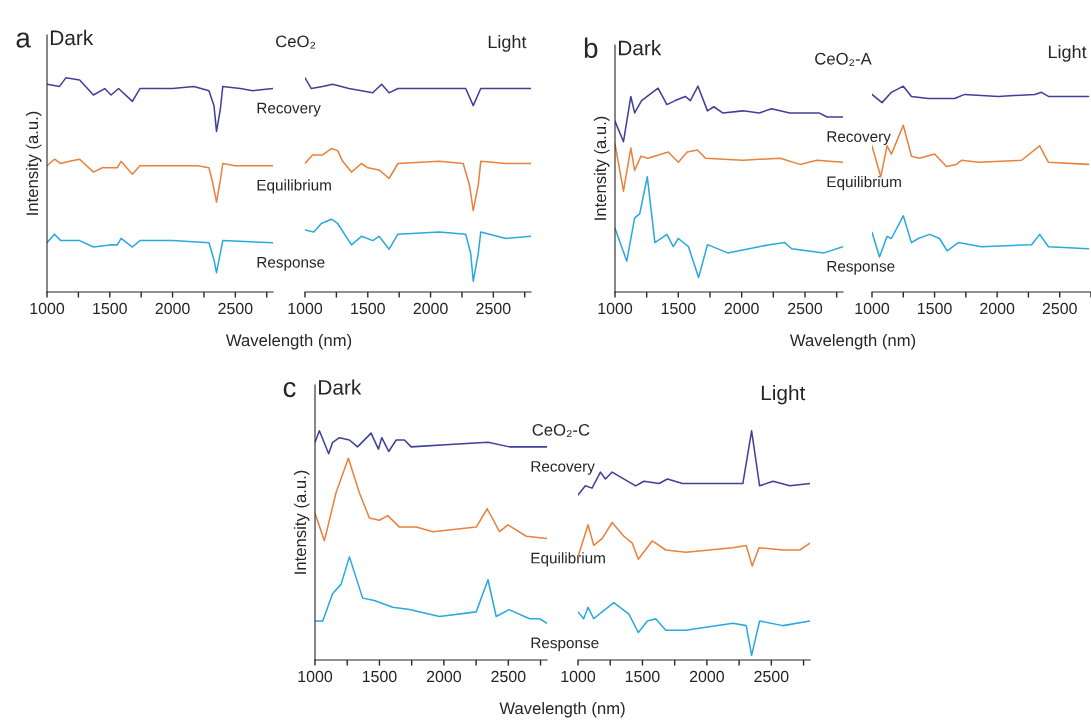 The width and height of the screenshot is (1091, 724). Describe the element at coordinates (296, 42) in the screenshot. I see `chart-title: CeO₂` at that location.